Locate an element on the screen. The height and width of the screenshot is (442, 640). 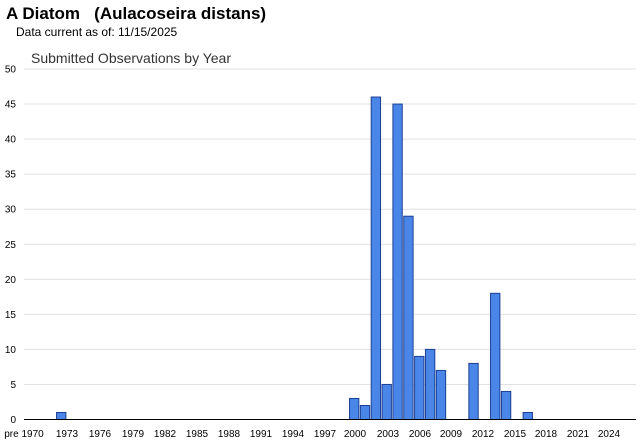
x-tick-label: 2003 is located at coordinates (388, 434).